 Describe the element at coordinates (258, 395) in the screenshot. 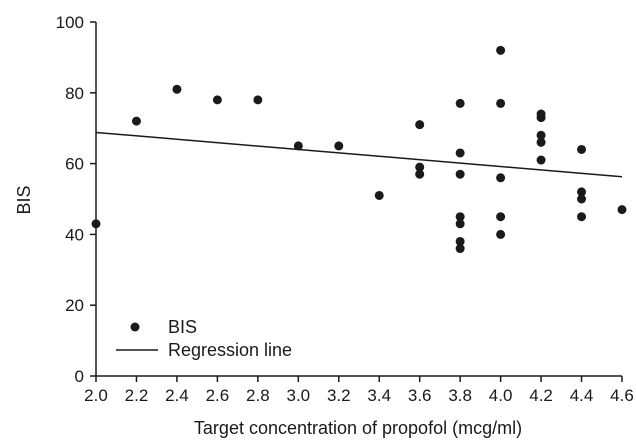

I see `x-tick-label: 2.8` at that location.